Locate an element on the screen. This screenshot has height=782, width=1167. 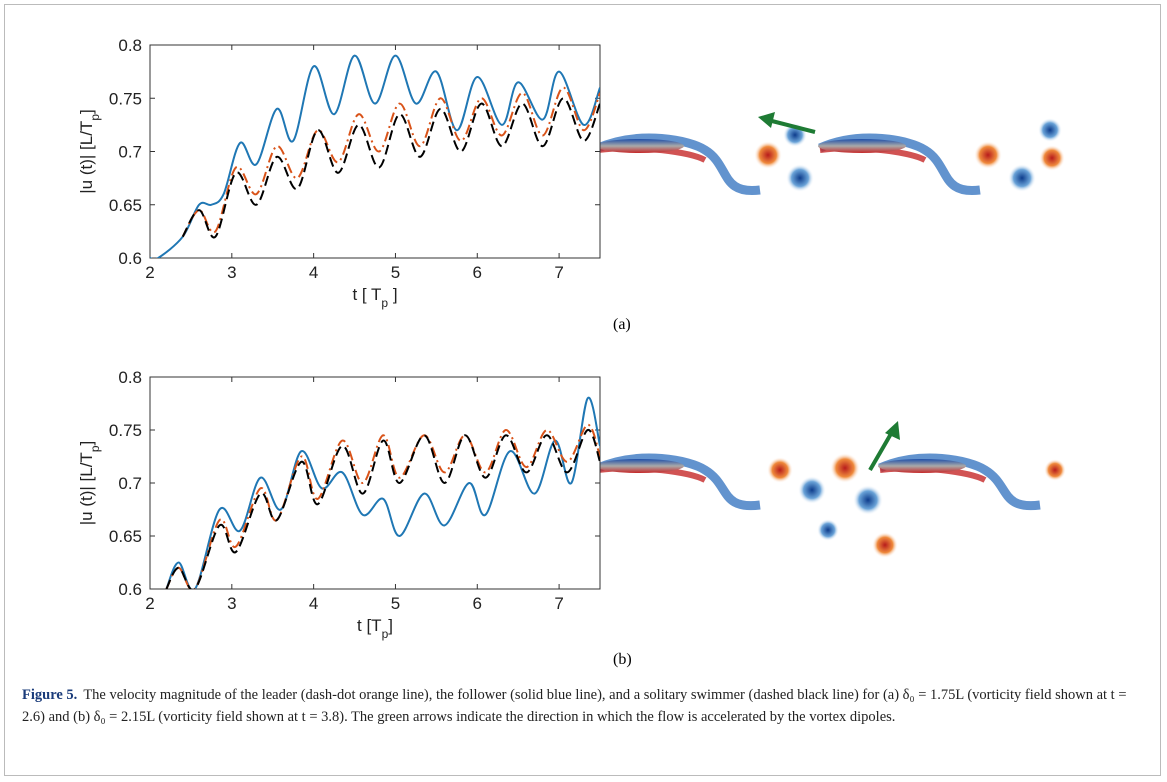
panel-label: (a) is located at coordinates (622, 324).